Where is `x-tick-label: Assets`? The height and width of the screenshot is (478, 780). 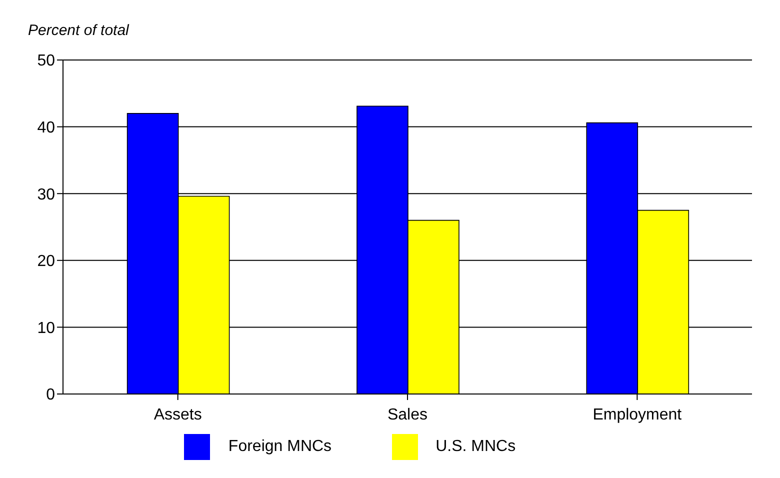 x-tick-label: Assets is located at coordinates (178, 415).